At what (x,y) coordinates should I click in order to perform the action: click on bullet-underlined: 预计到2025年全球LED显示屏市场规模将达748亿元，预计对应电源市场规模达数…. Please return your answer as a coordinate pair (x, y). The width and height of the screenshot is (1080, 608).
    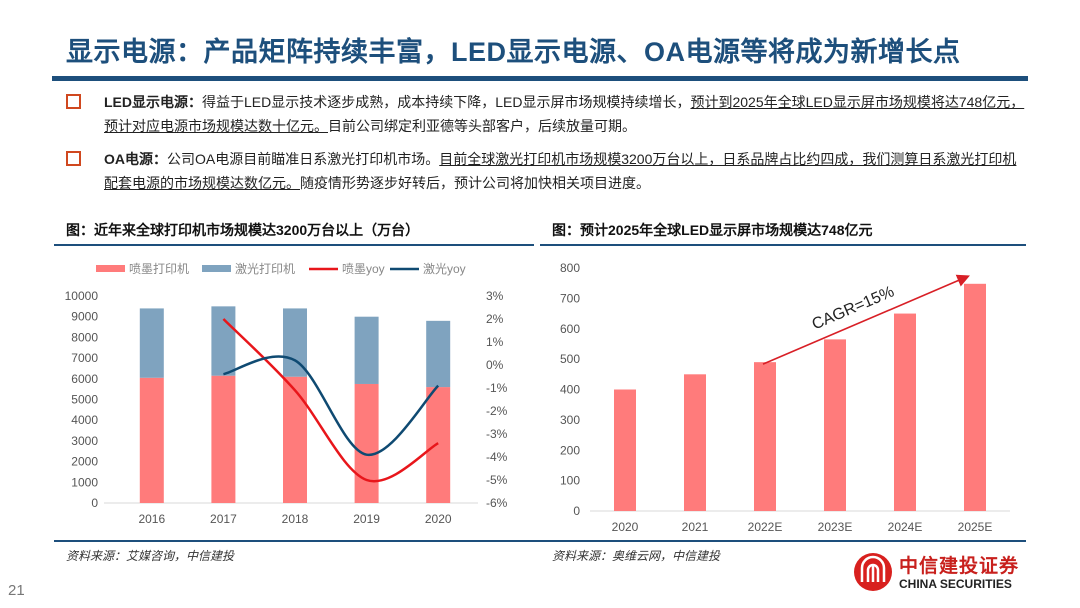
    Looking at the image, I should click on (564, 114).